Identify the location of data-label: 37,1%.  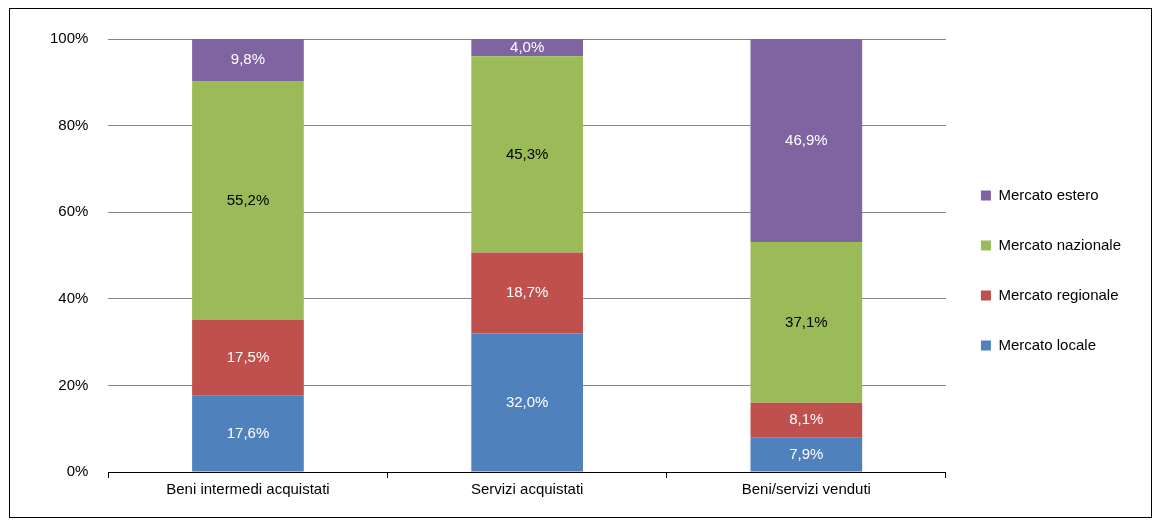
(806, 321).